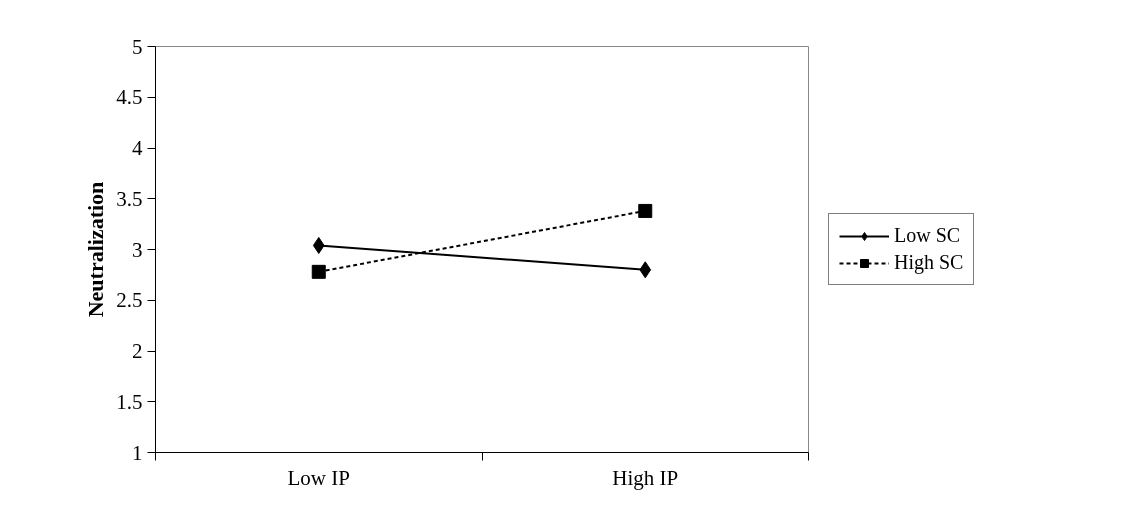 This screenshot has width=1121, height=522. I want to click on y-tick-label: 1.5, so click(129, 401).